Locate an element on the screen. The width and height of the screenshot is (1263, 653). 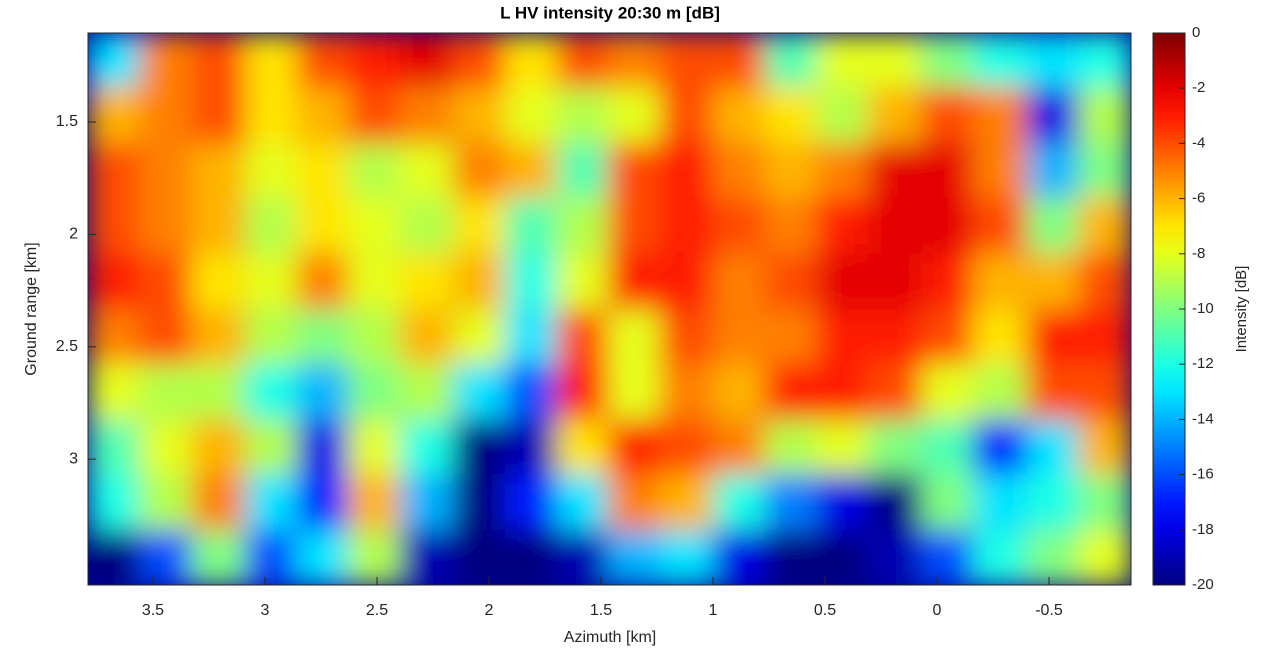
x-tick-label: 0.5 is located at coordinates (825, 610).